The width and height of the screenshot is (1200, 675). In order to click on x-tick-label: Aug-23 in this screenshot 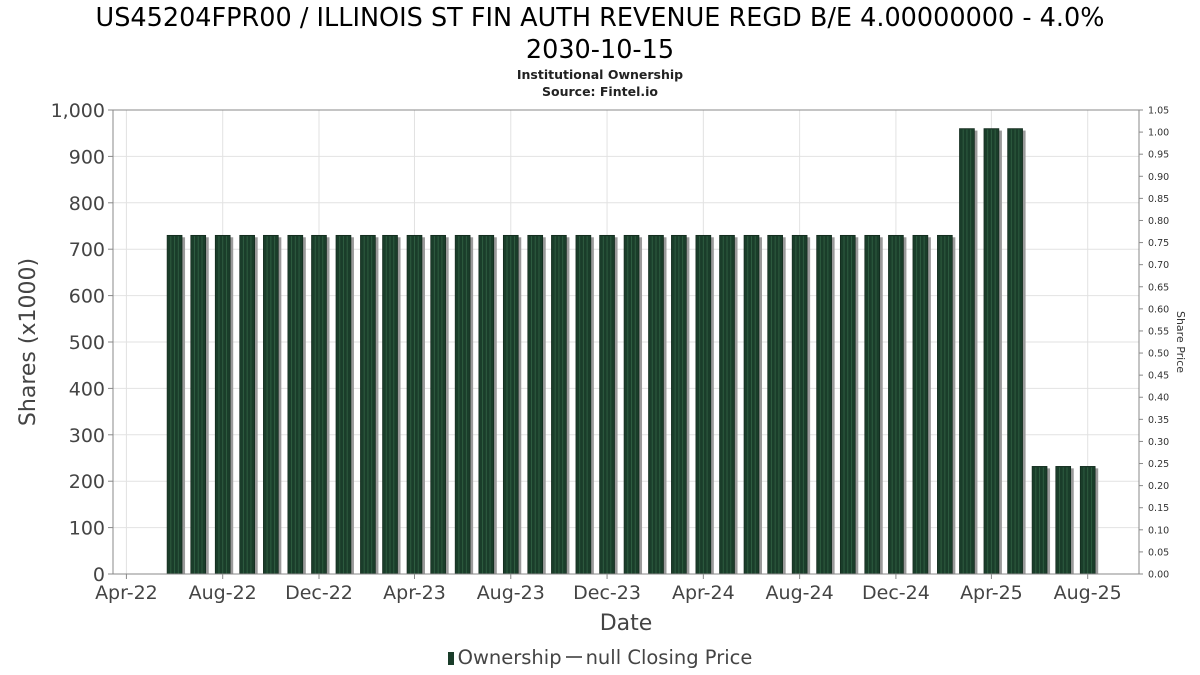, I will do `click(511, 593)`.